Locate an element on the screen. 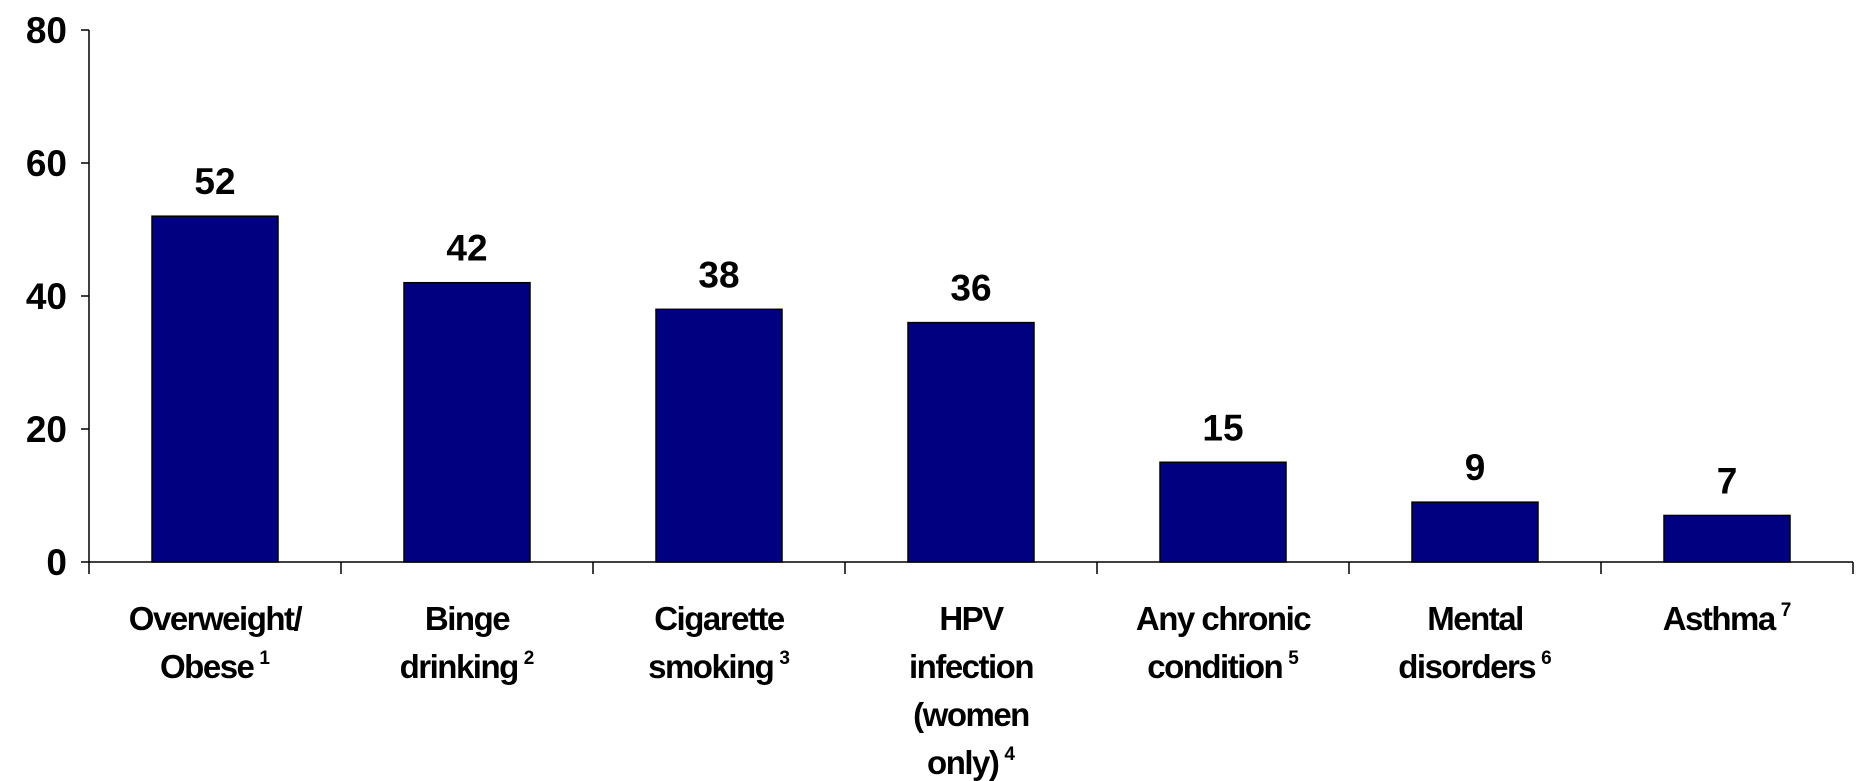 This screenshot has width=1858, height=781. y-tick-label: 40 is located at coordinates (46, 296).